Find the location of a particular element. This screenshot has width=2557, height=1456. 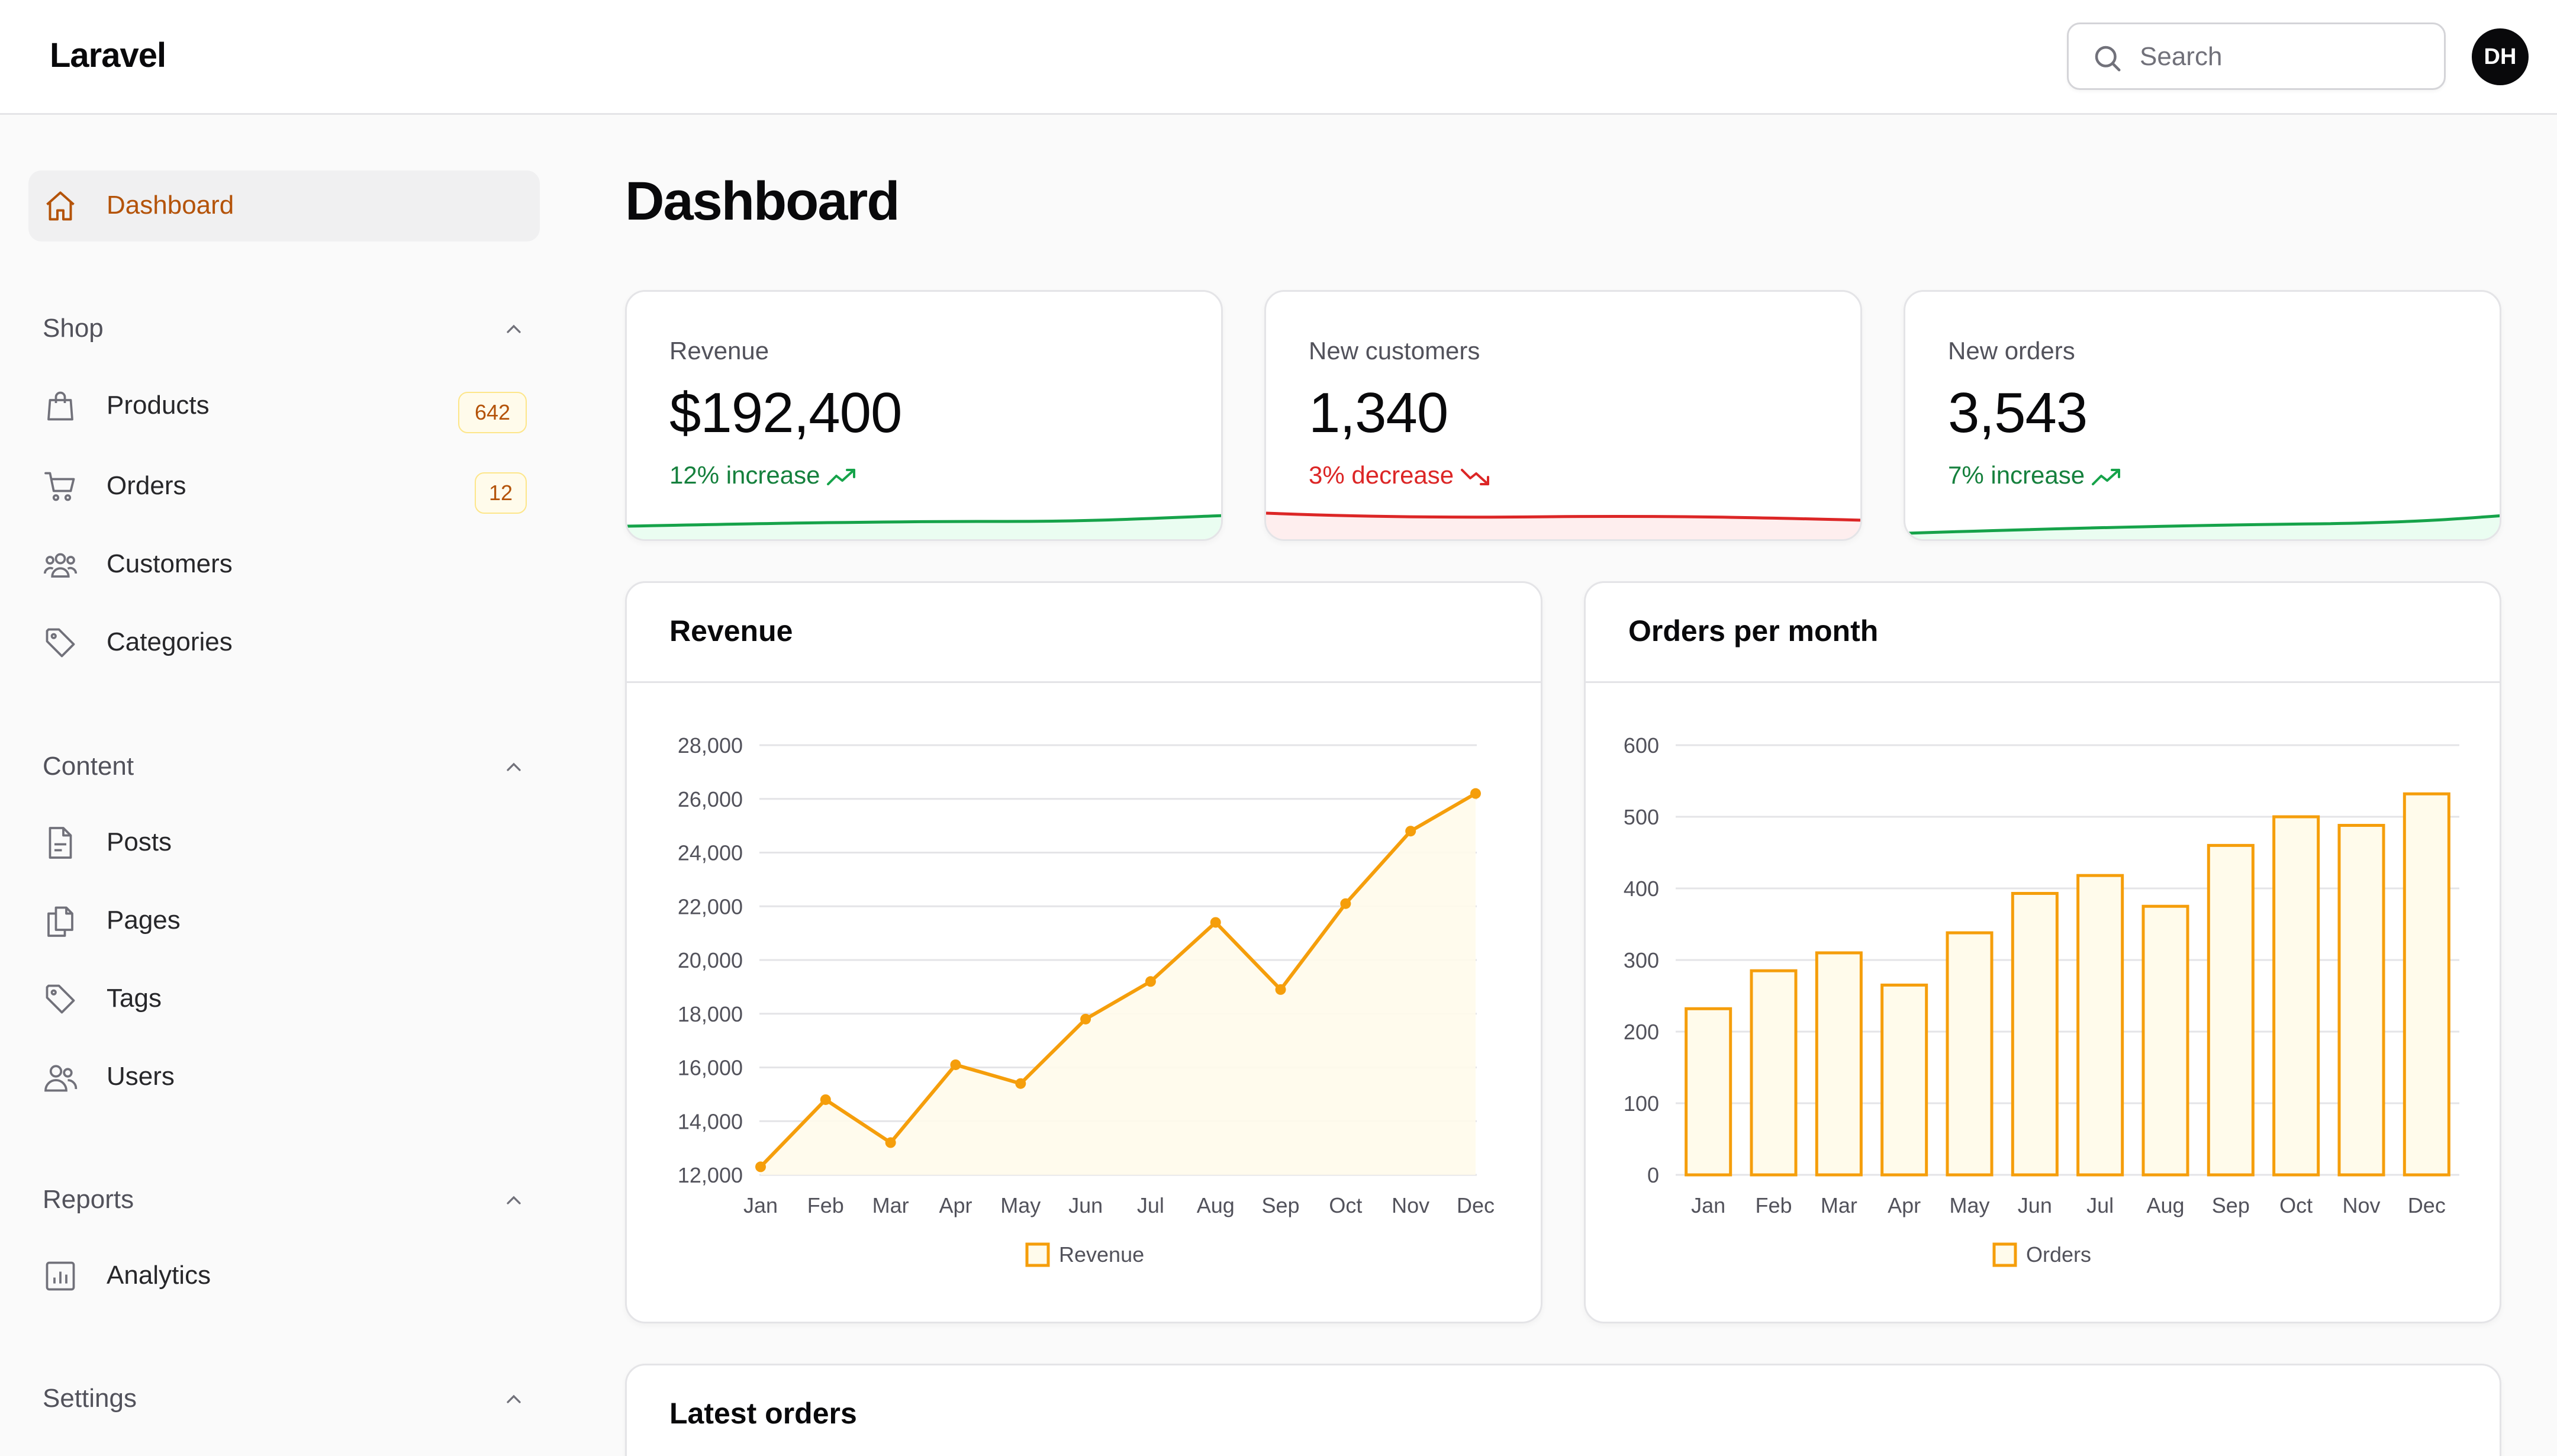

legend-swatch is located at coordinates (2004, 1255).